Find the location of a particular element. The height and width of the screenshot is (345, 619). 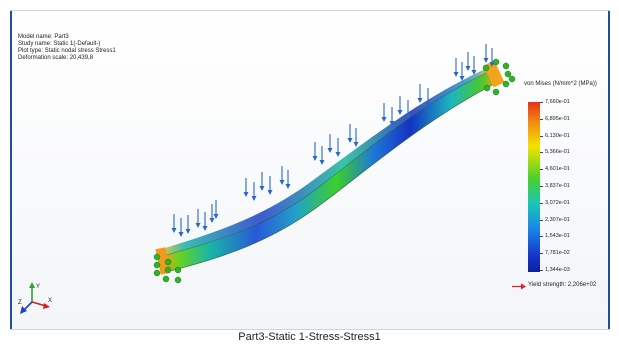

legend-tick-label: 6,895e-01 is located at coordinates (555, 118).